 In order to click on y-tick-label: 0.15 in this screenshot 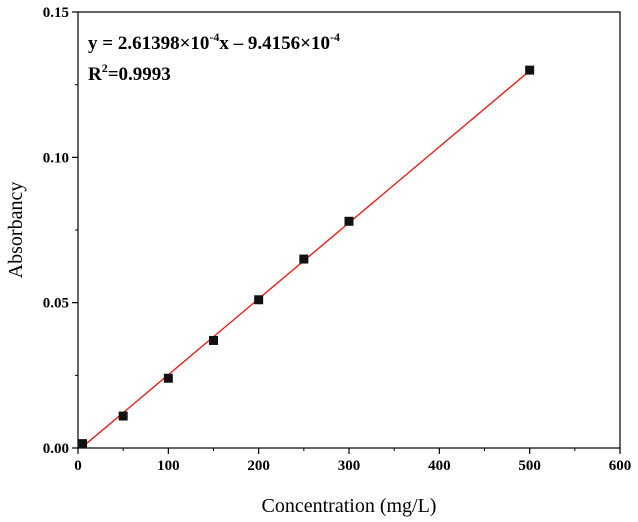, I will do `click(56, 13)`.